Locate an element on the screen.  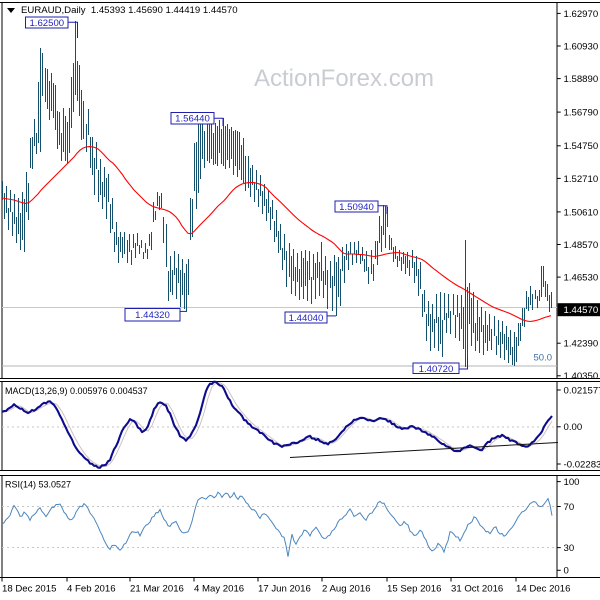
svg-text: 31 Oct 2016 is located at coordinates (477, 589).